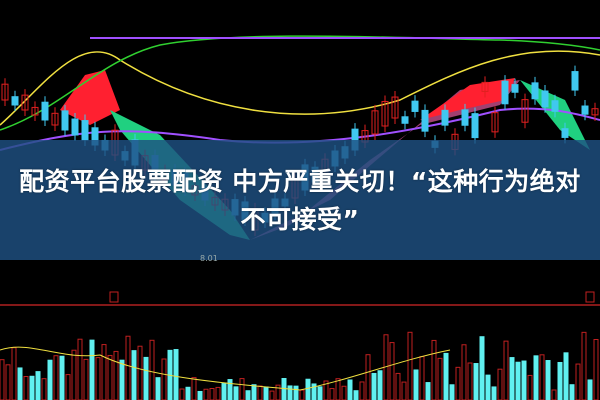 The height and width of the screenshot is (400, 600). I want to click on low-price-label: 8.01, so click(209, 258).